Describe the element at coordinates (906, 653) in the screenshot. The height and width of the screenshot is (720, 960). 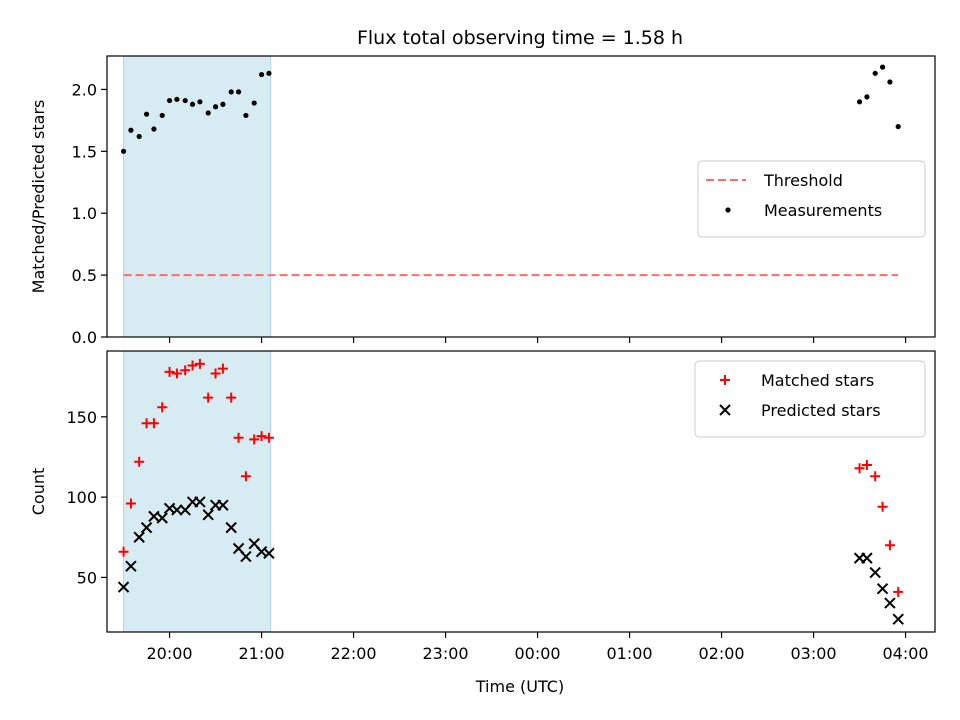
I see `x-tick-label: 04:00` at that location.